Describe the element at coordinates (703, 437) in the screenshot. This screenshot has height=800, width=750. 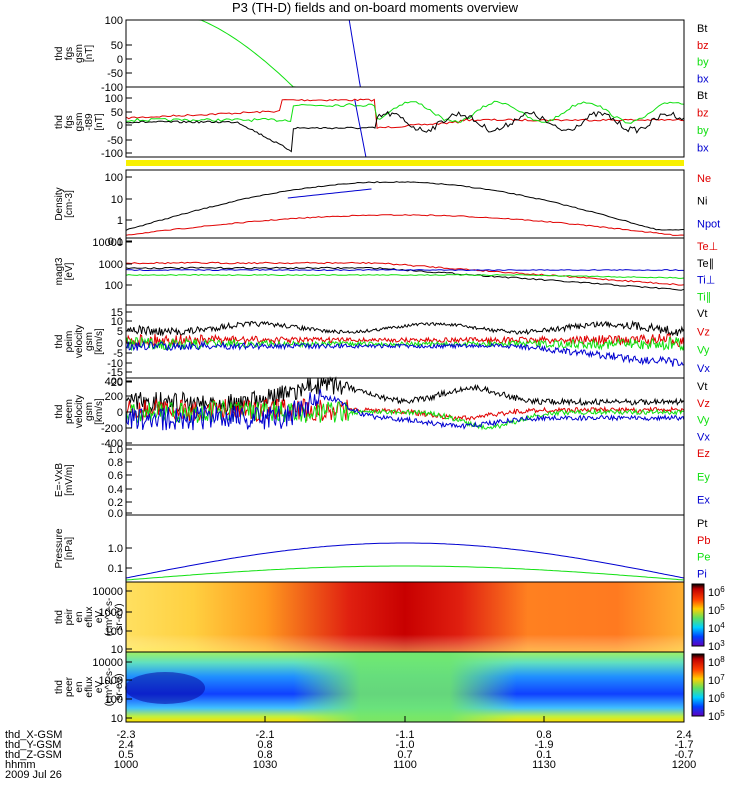
I see `peem-legend-3: Vx` at that location.